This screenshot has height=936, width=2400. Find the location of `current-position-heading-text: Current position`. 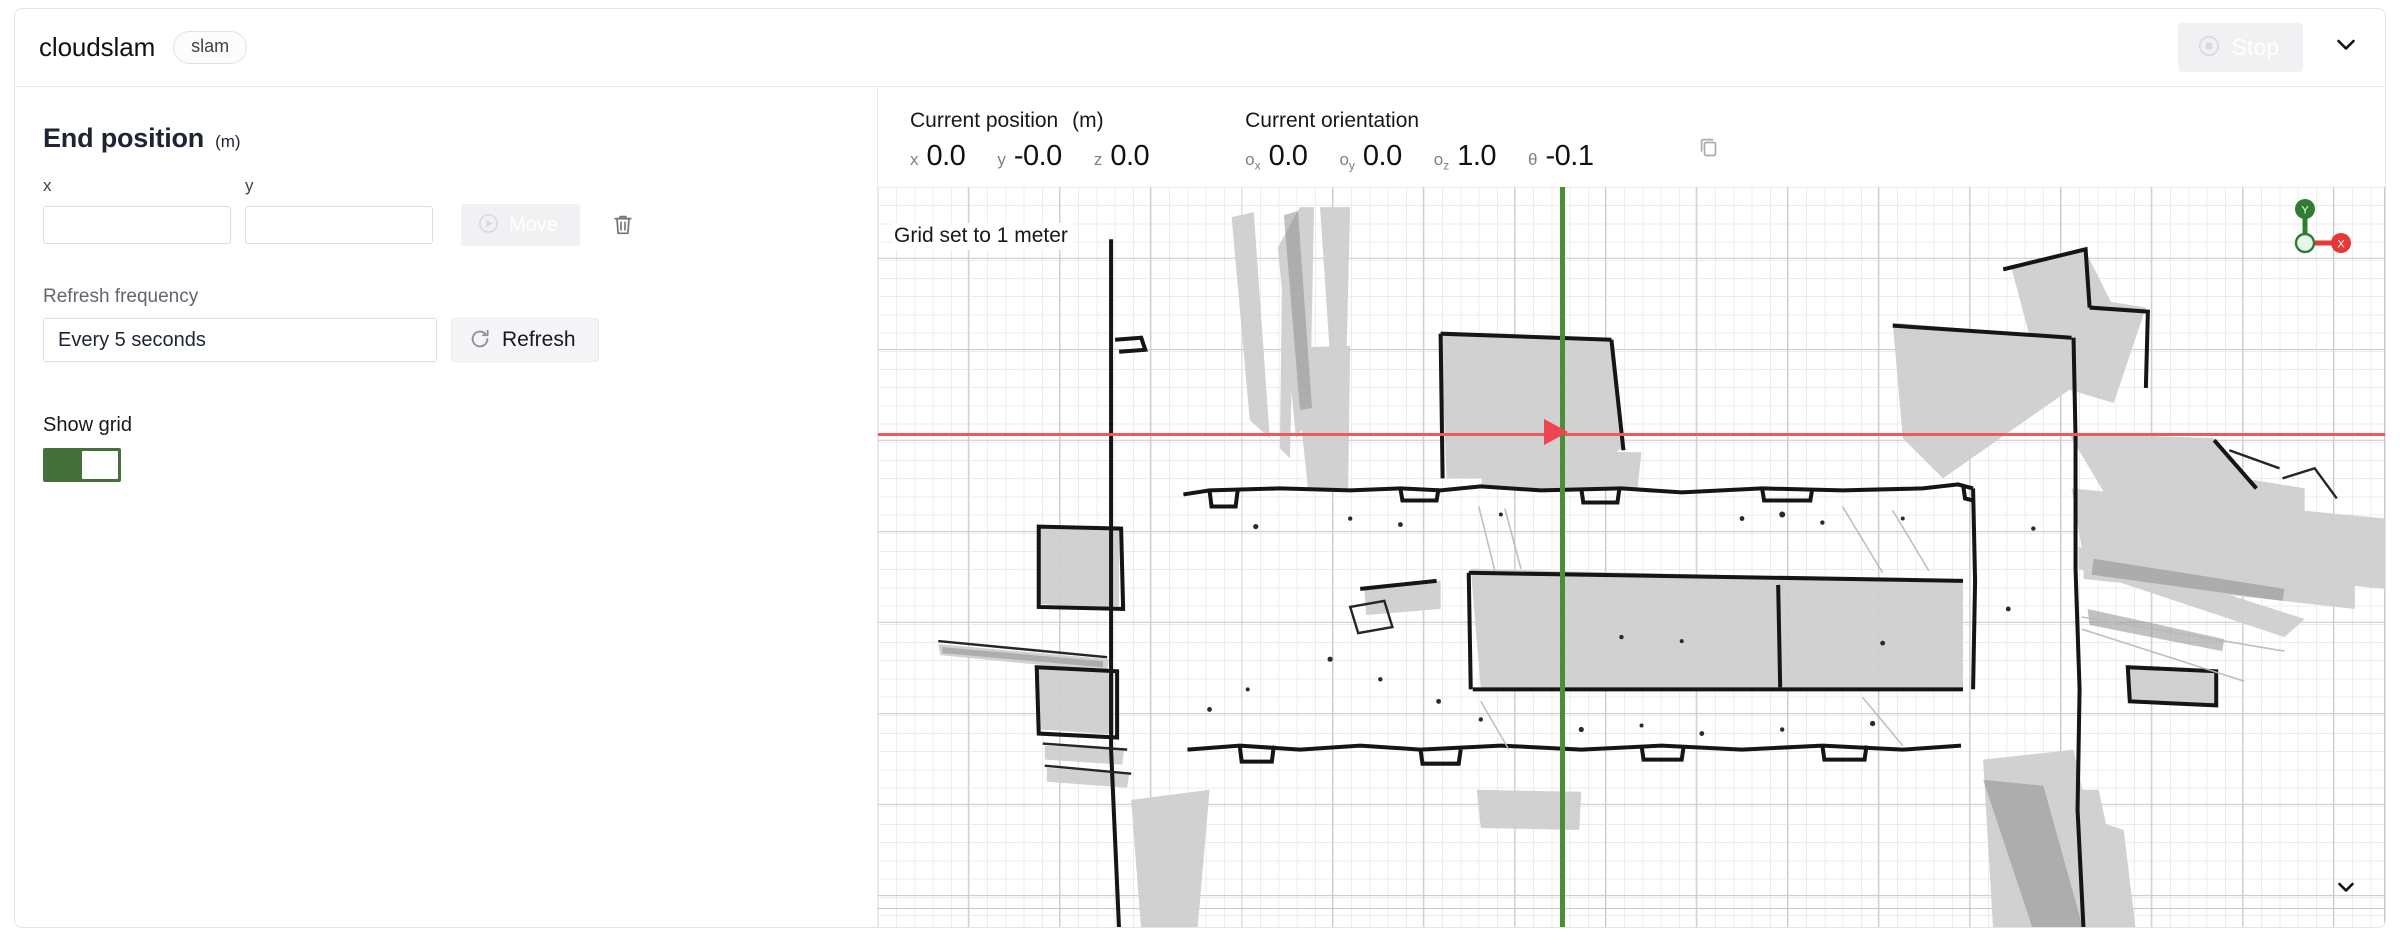

current-position-heading-text: Current position is located at coordinates (984, 120).